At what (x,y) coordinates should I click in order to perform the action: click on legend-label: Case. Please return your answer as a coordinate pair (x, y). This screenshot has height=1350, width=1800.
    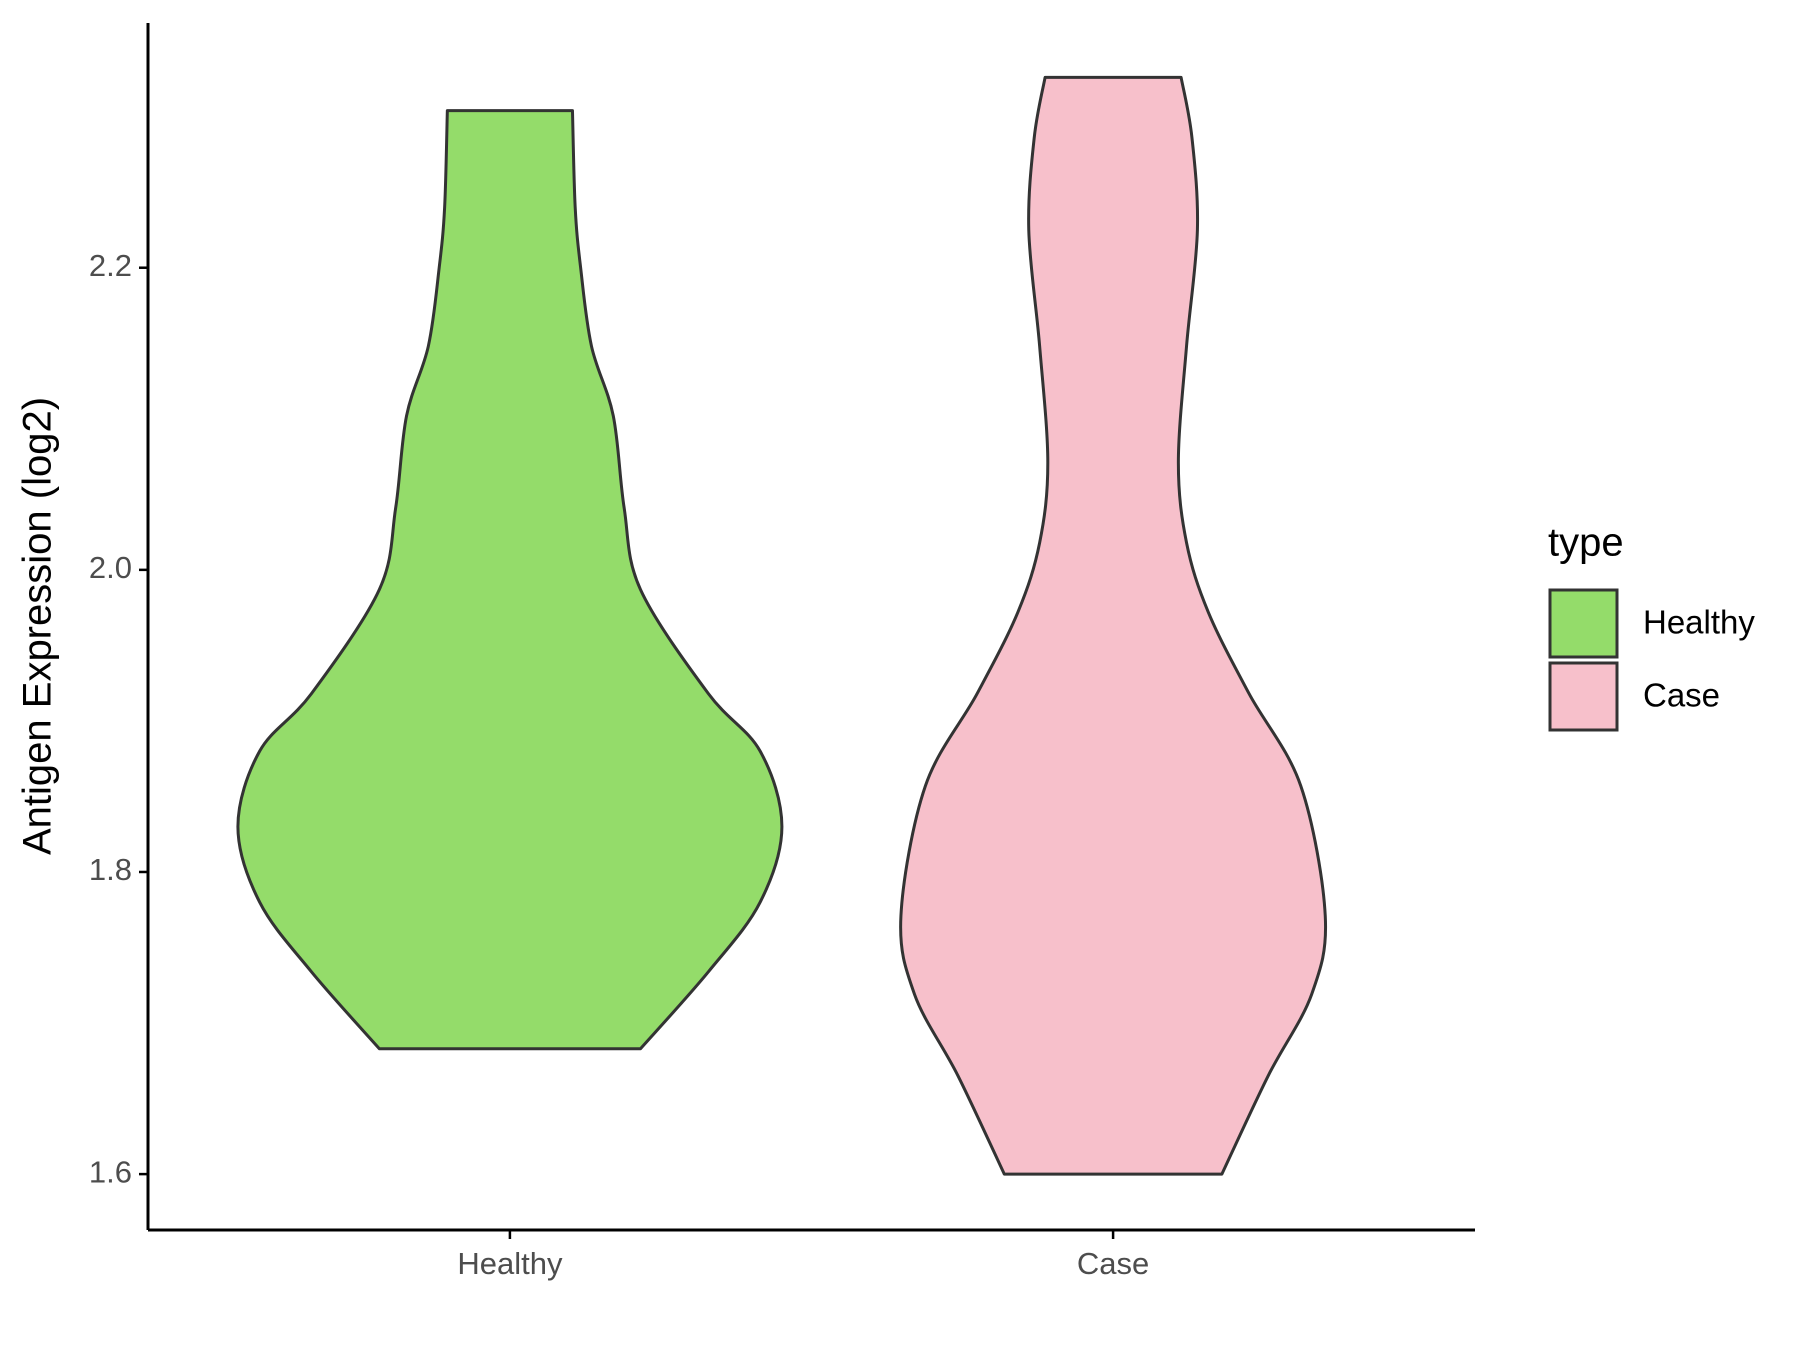
    Looking at the image, I should click on (1681, 695).